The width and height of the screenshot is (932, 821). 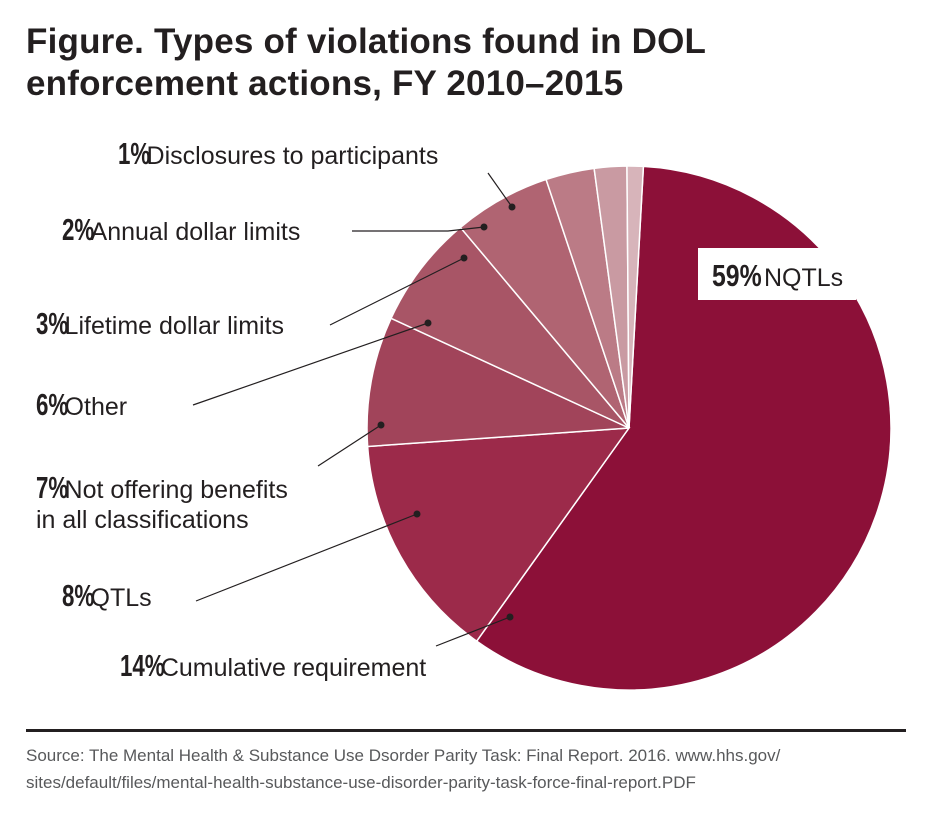 I want to click on slice-name-label-8: Disclosures to participants, so click(x=293, y=156).